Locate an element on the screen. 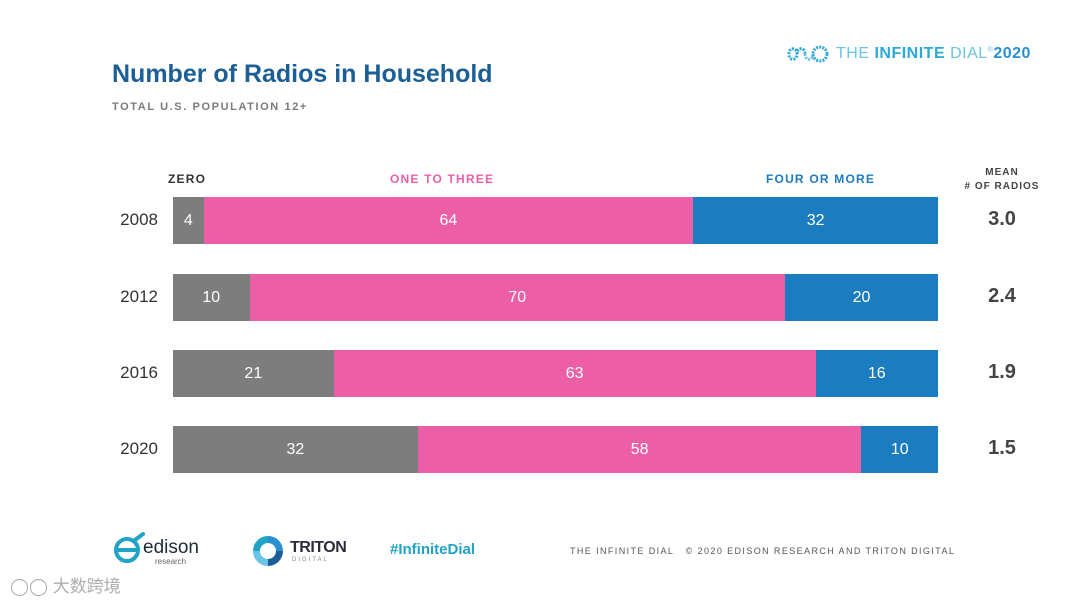 The width and height of the screenshot is (1080, 607). triton-name: TRITON is located at coordinates (318, 547).